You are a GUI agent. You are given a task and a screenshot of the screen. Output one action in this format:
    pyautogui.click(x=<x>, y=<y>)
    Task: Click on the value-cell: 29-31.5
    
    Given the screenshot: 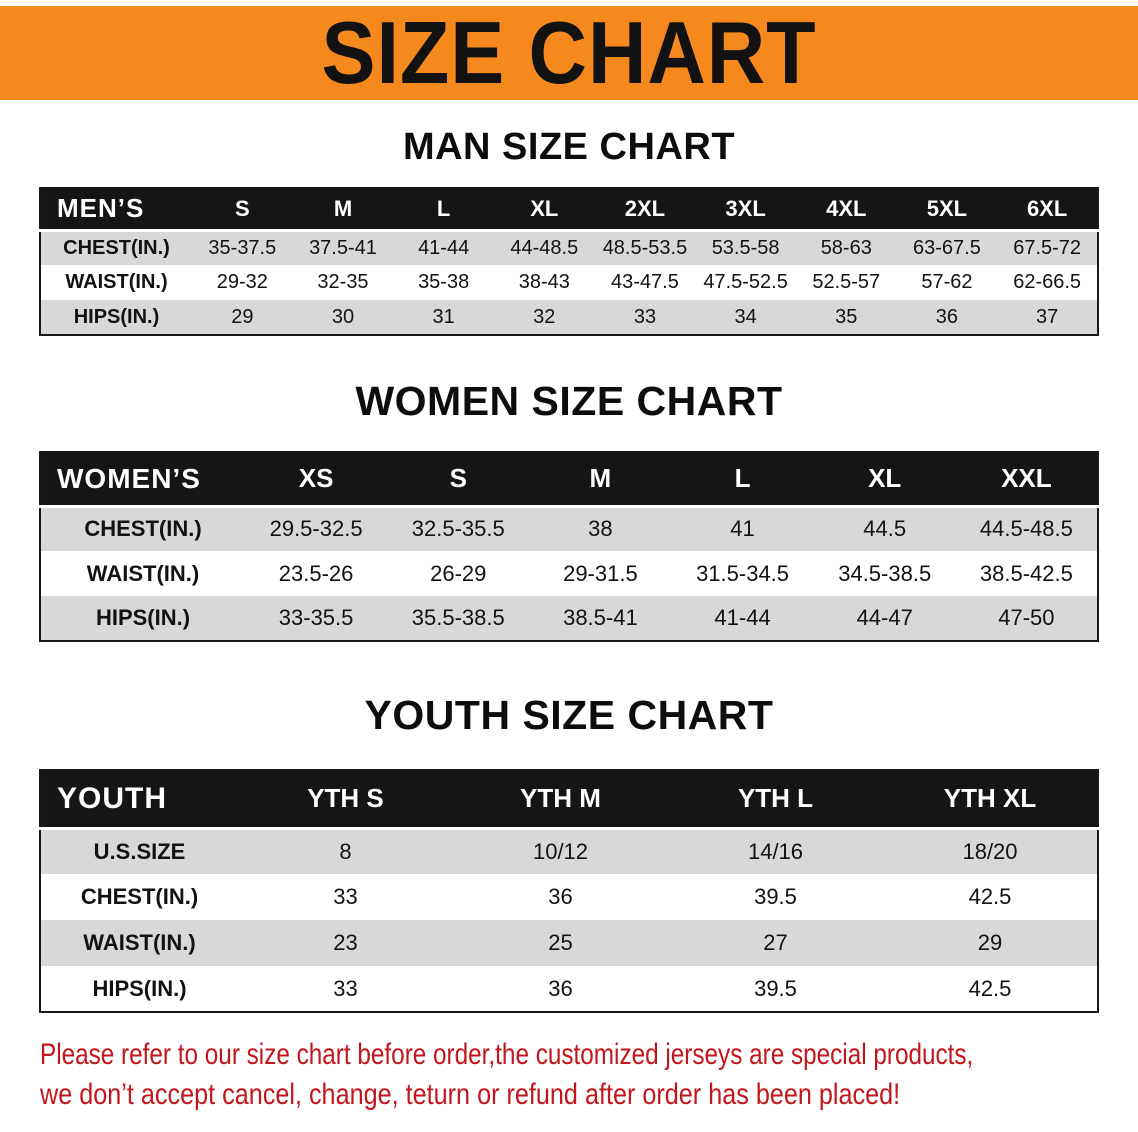 What is the action you would take?
    pyautogui.click(x=600, y=573)
    